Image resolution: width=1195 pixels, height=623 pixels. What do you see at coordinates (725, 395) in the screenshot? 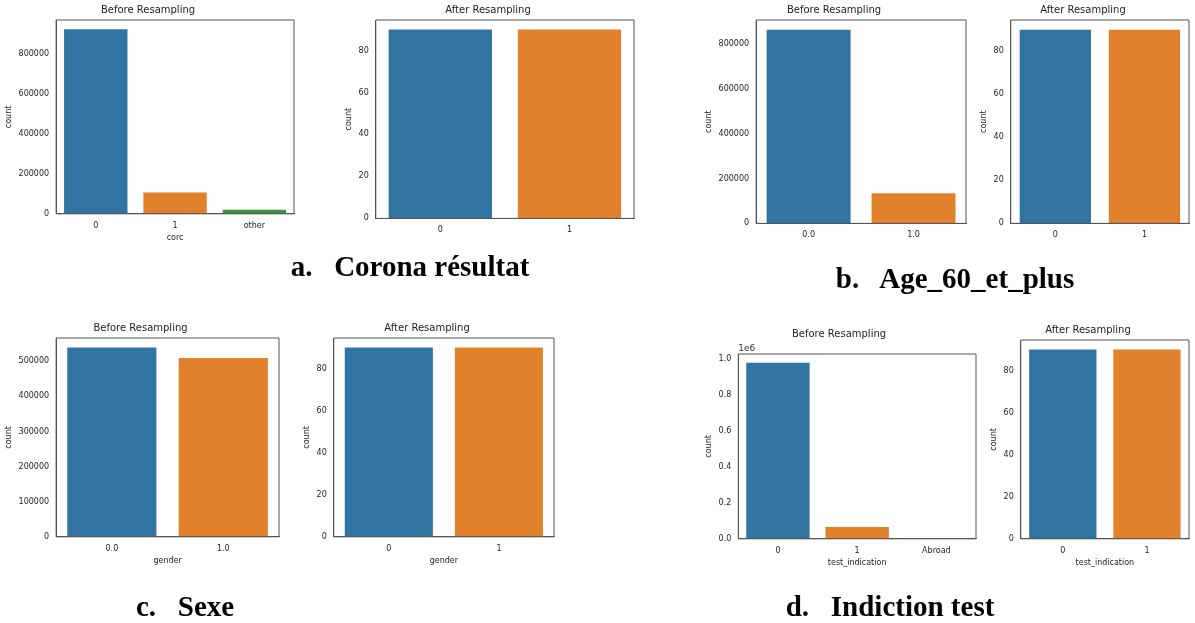
I see `y-tick-label: 0.8` at bounding box center [725, 395].